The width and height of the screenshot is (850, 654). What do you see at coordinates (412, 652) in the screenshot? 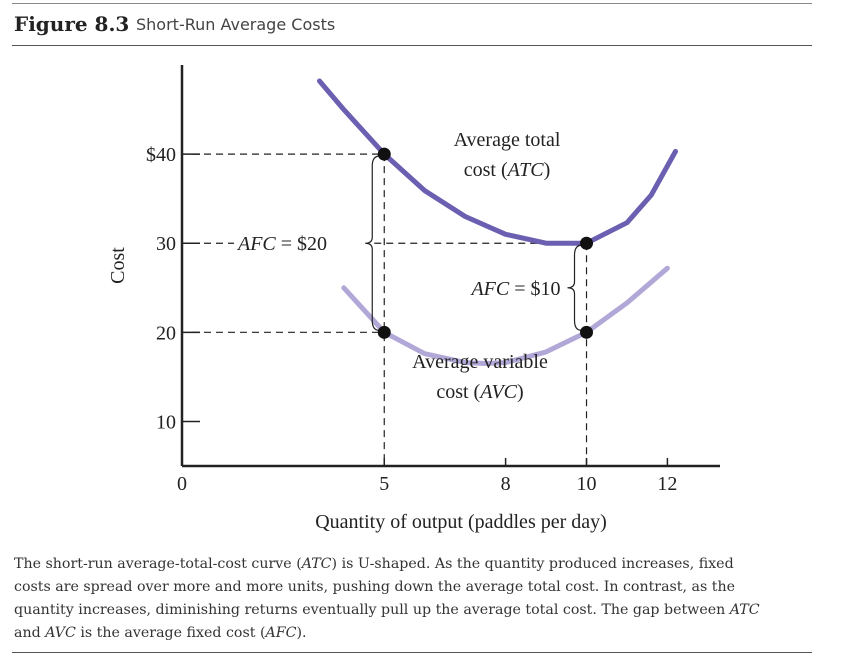
I see `bottom-rule` at bounding box center [412, 652].